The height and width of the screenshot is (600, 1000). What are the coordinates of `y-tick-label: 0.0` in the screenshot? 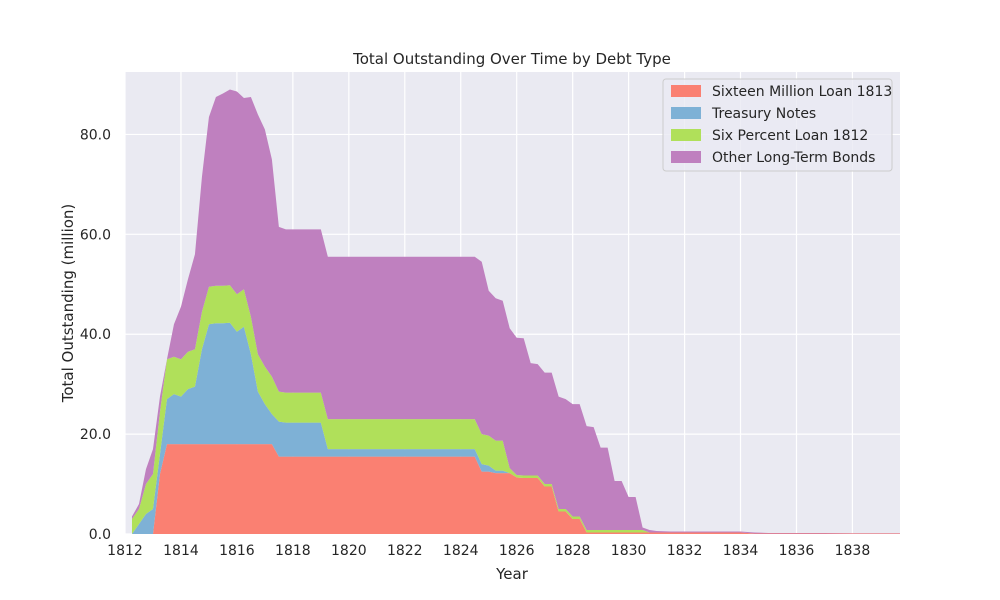 It's located at (100, 535).